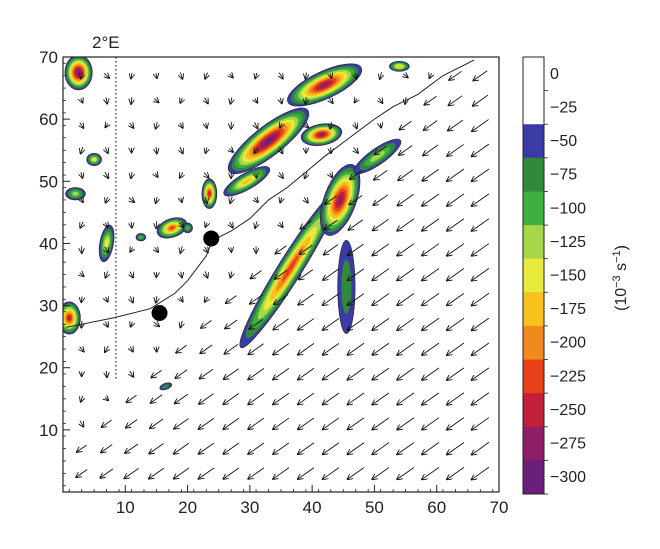 The image size is (660, 549). What do you see at coordinates (563, 175) in the screenshot?
I see `colorbar-label: −75` at bounding box center [563, 175].